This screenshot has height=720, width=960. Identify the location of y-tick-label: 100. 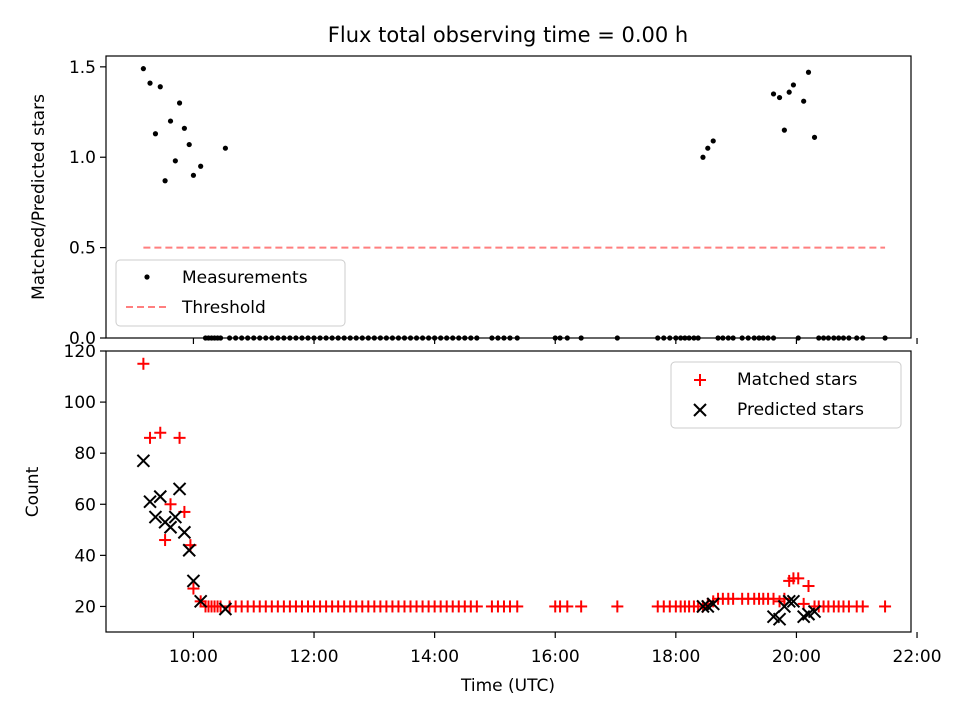
(80, 403).